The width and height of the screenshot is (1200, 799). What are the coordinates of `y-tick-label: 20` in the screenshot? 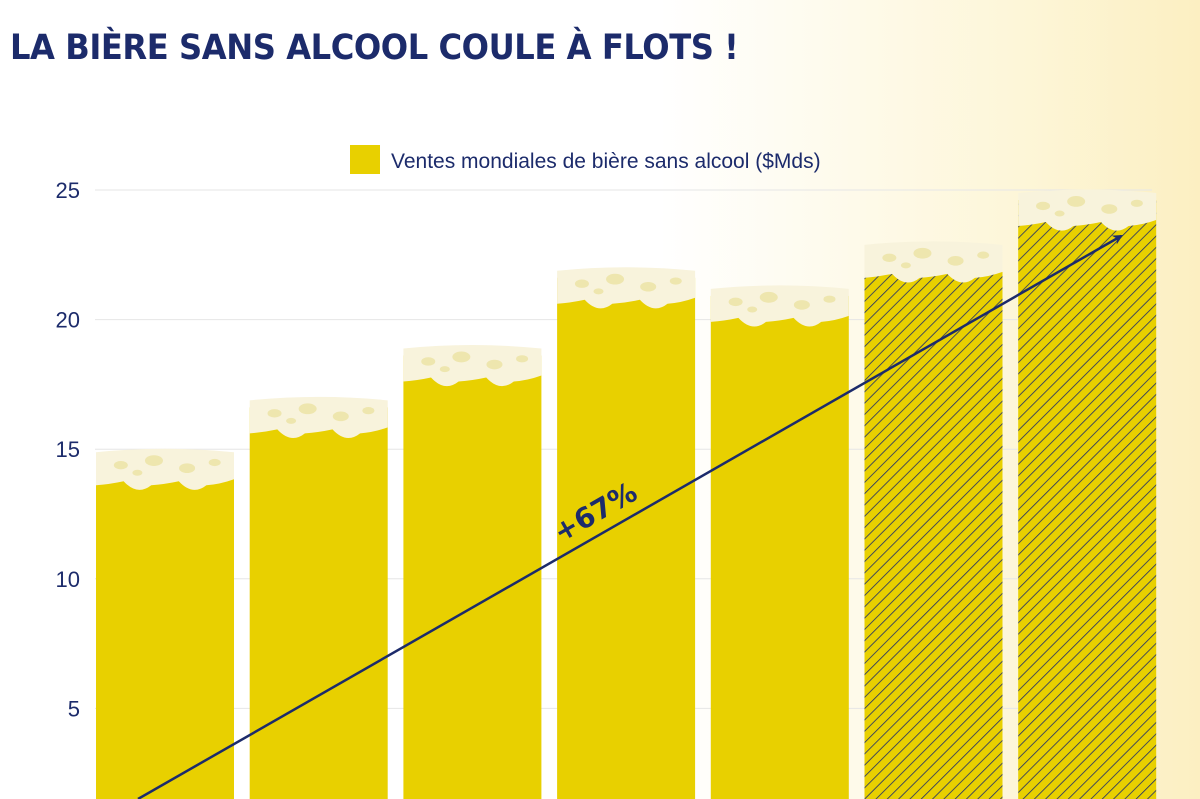 It's located at (68, 320).